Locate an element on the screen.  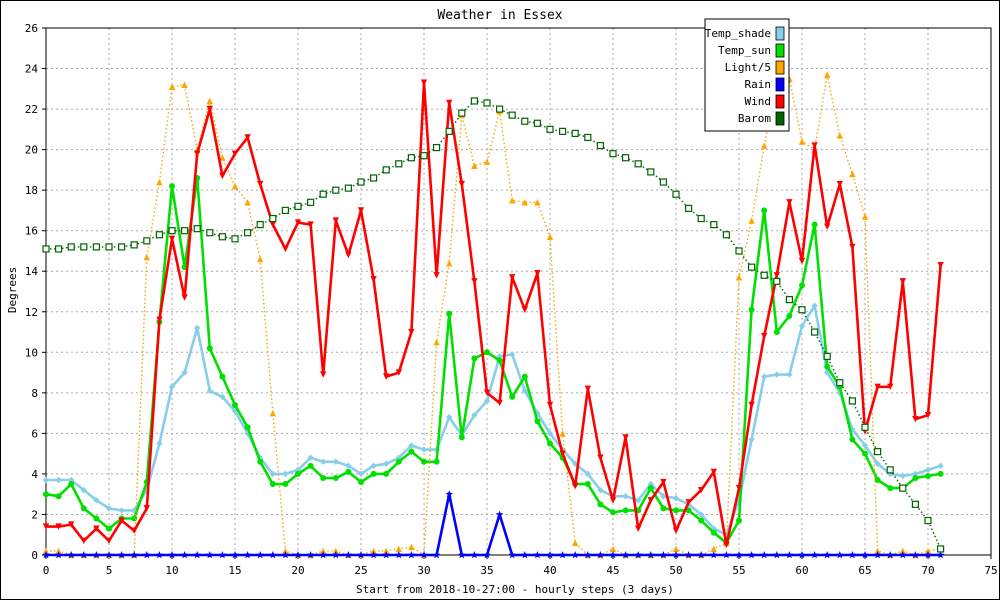
y-tick-label: 6 is located at coordinates (34, 433).